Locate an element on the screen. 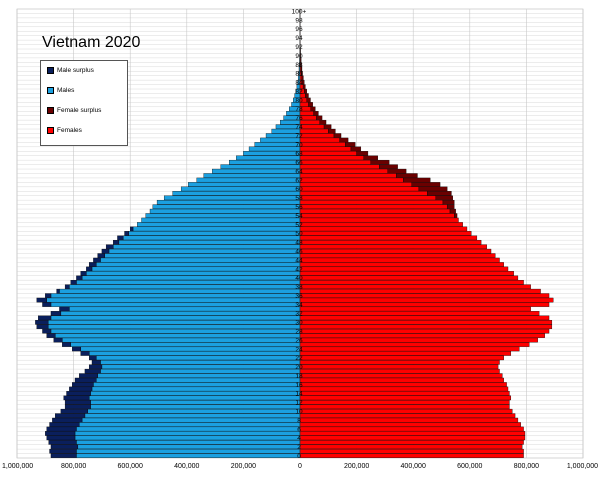  y-tick-label-age-46: 46 is located at coordinates (299, 251).